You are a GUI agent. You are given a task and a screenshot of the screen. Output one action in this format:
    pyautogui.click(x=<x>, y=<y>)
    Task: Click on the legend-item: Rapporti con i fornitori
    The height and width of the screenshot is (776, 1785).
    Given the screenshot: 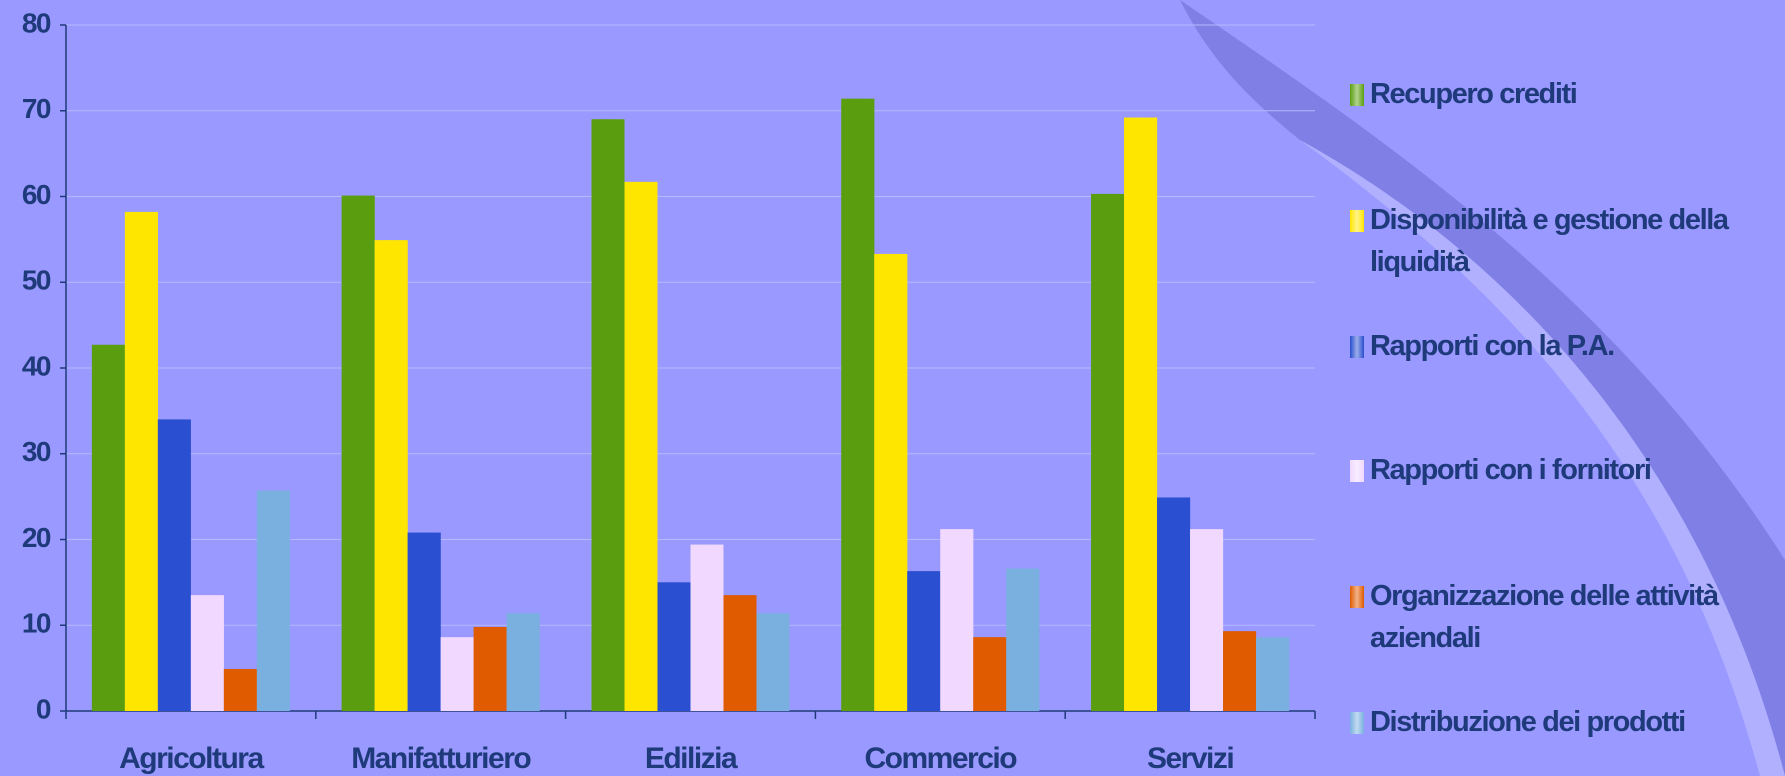 What is the action you would take?
    pyautogui.click(x=1565, y=472)
    